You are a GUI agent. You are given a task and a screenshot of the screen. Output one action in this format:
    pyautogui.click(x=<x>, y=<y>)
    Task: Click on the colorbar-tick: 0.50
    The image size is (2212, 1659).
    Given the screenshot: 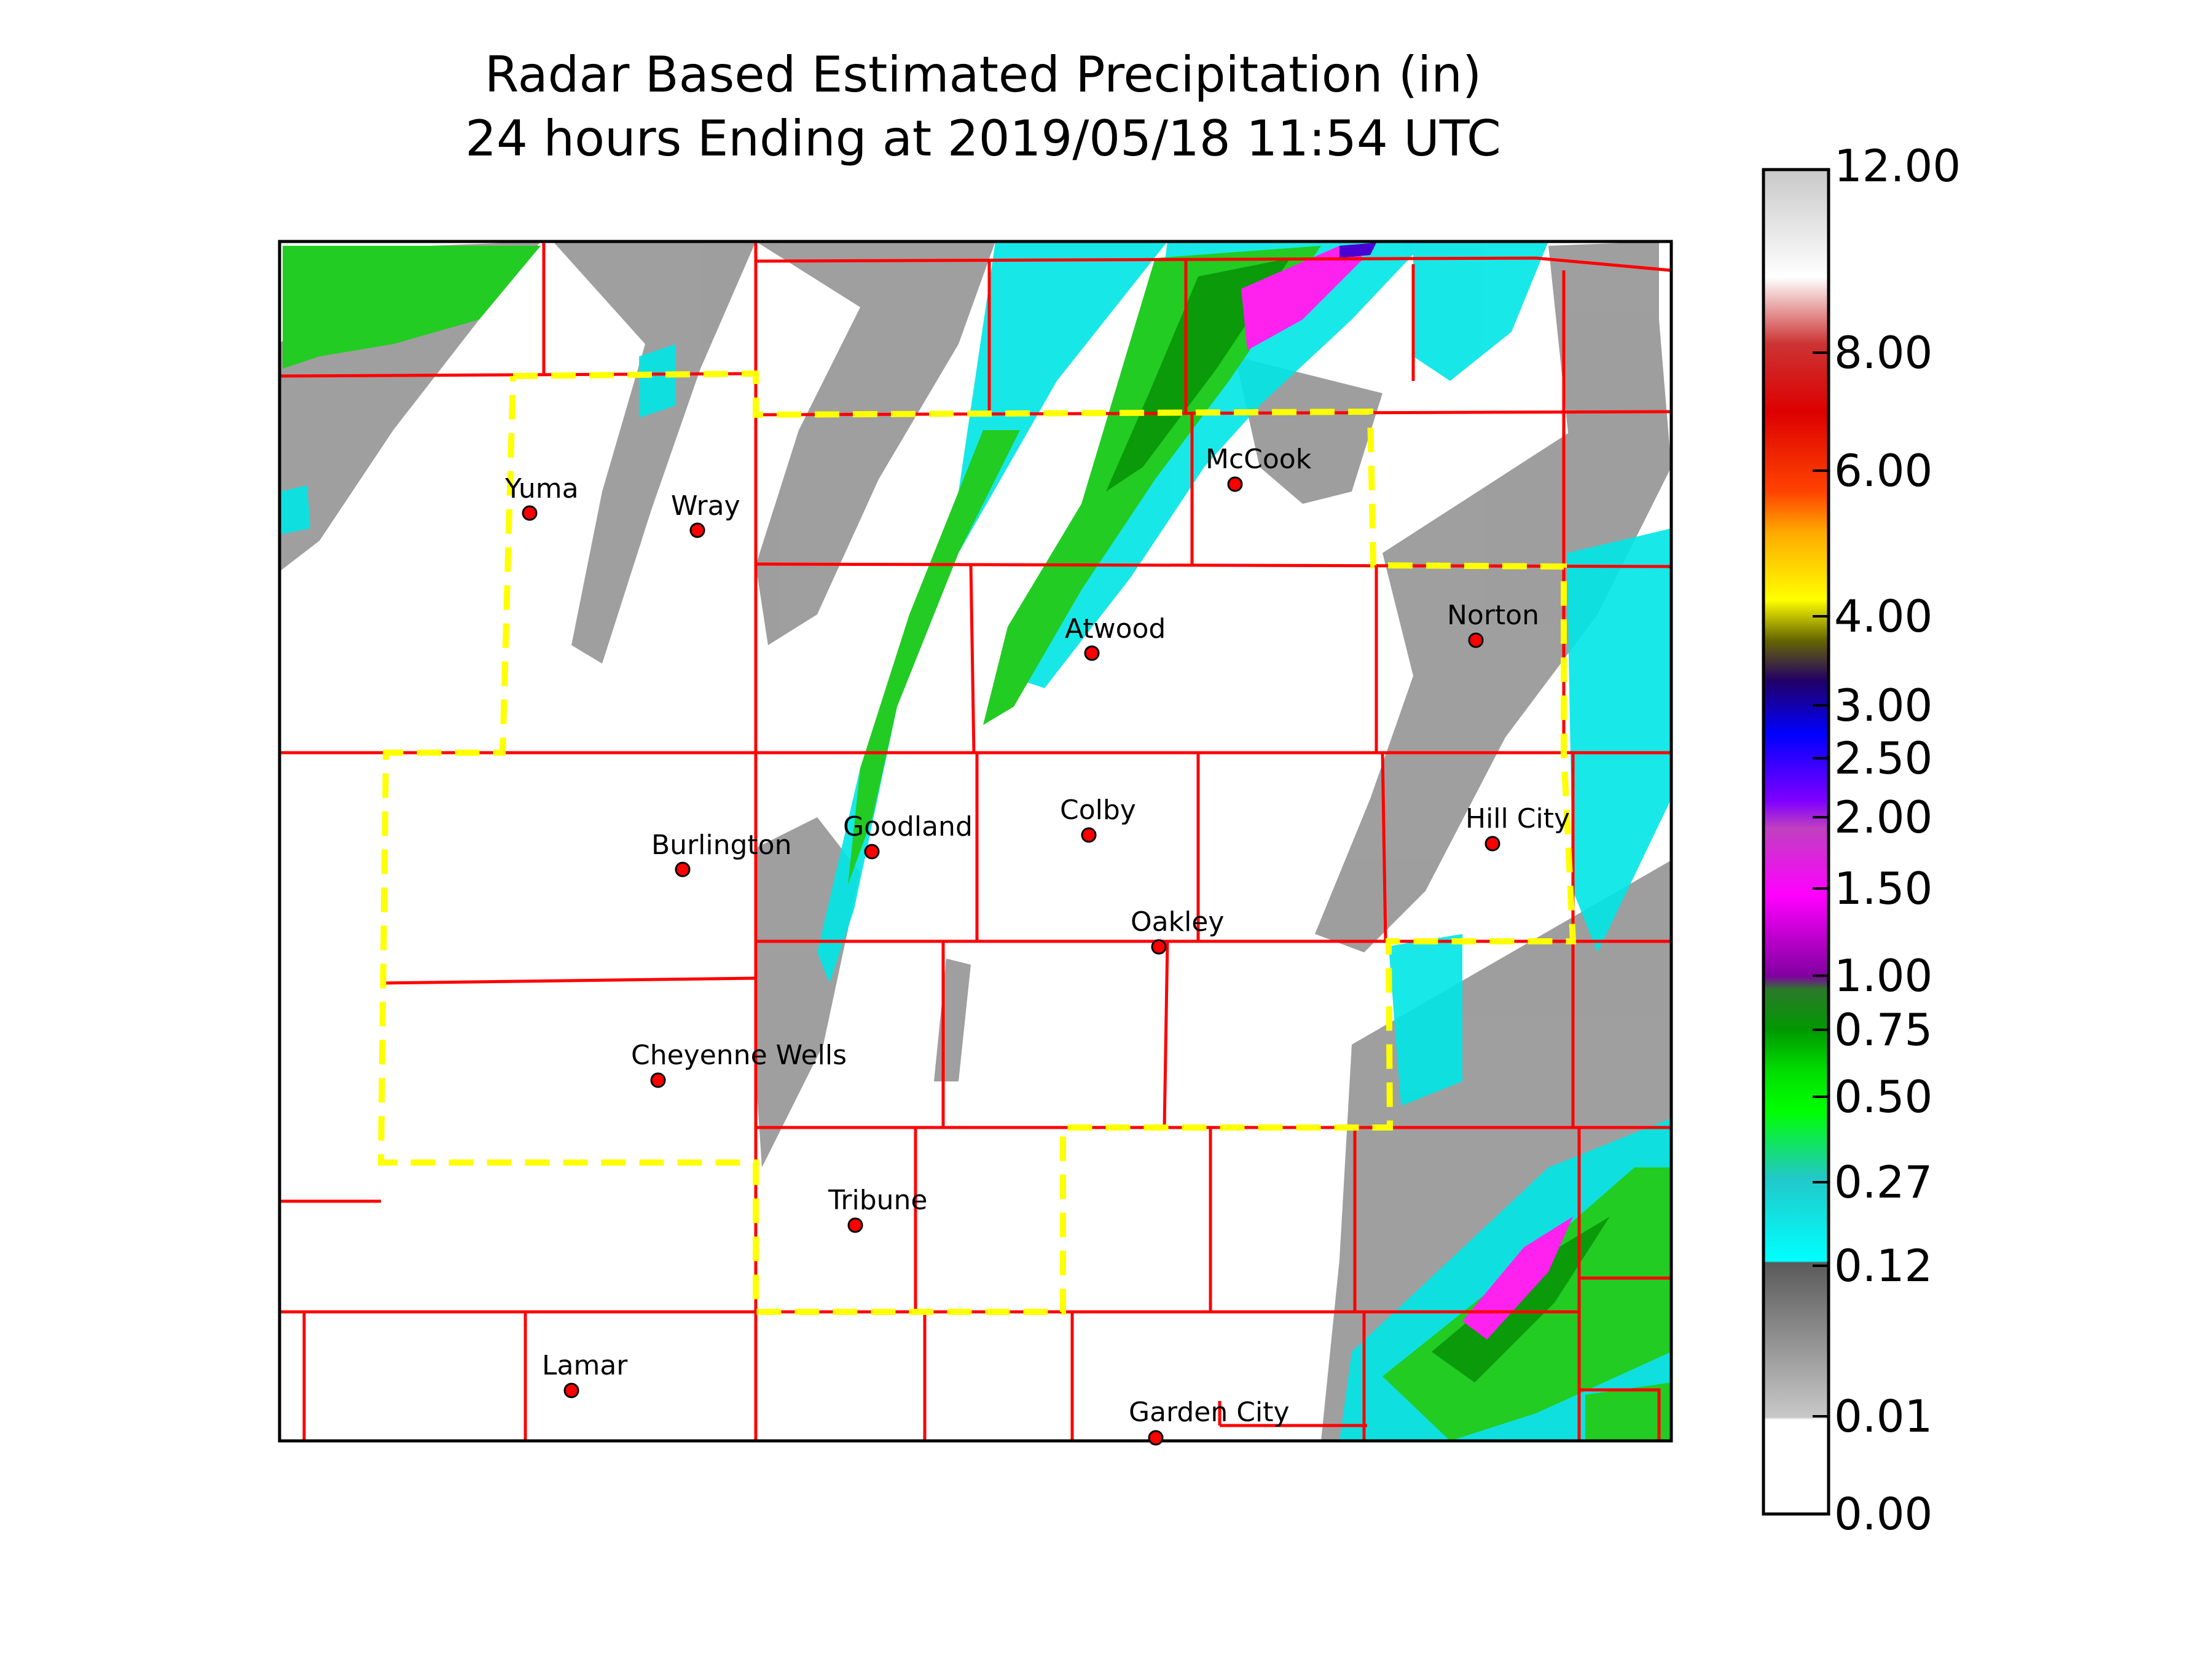 What is the action you would take?
    pyautogui.click(x=1883, y=1097)
    